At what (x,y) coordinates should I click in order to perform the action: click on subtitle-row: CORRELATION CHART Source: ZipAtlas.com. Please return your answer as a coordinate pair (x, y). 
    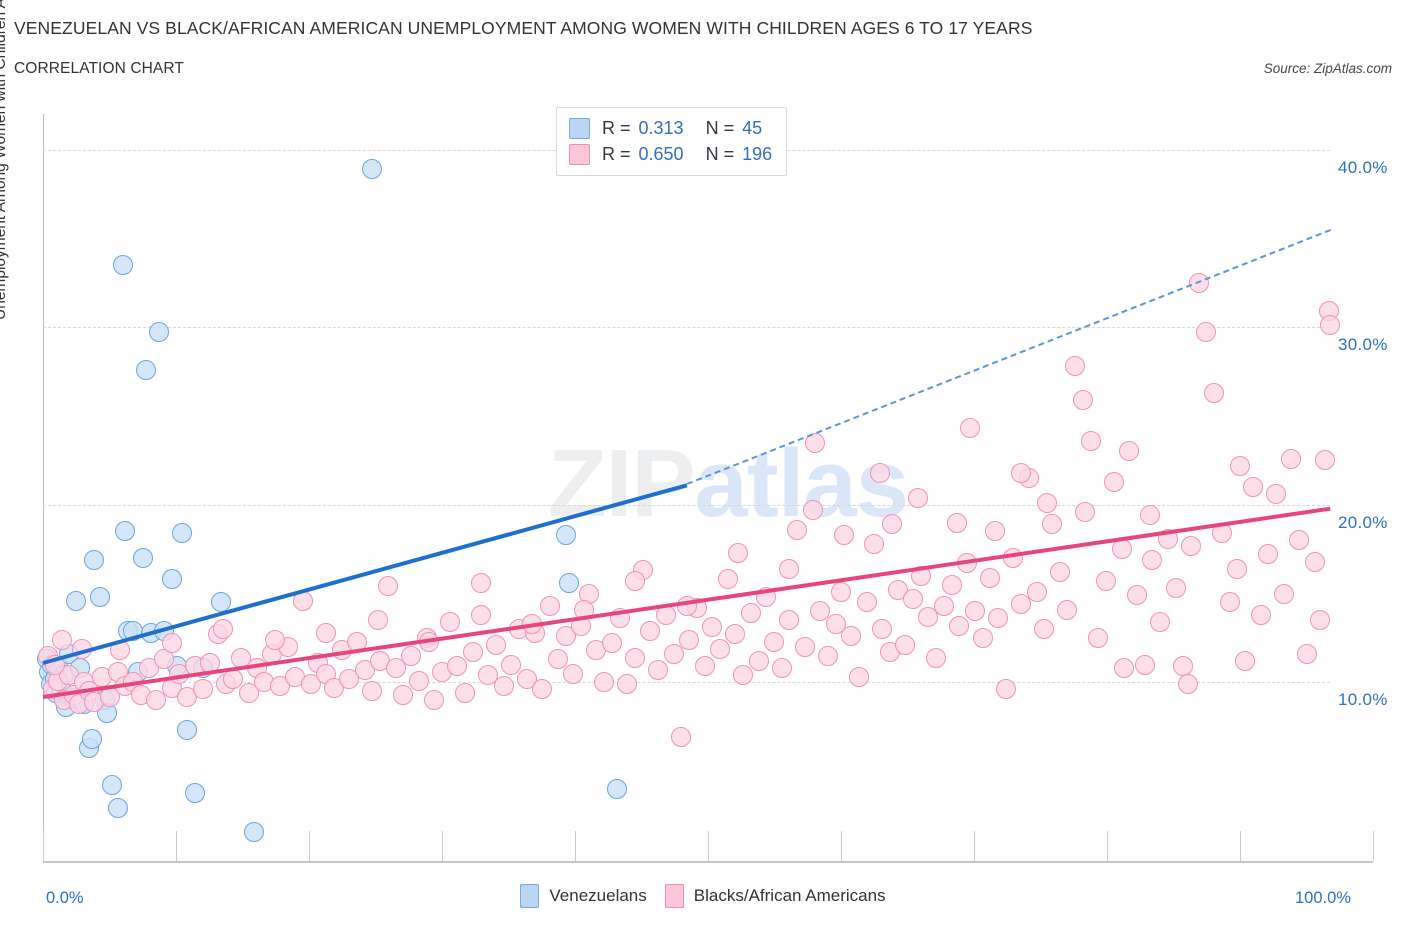
    Looking at the image, I should click on (703, 69).